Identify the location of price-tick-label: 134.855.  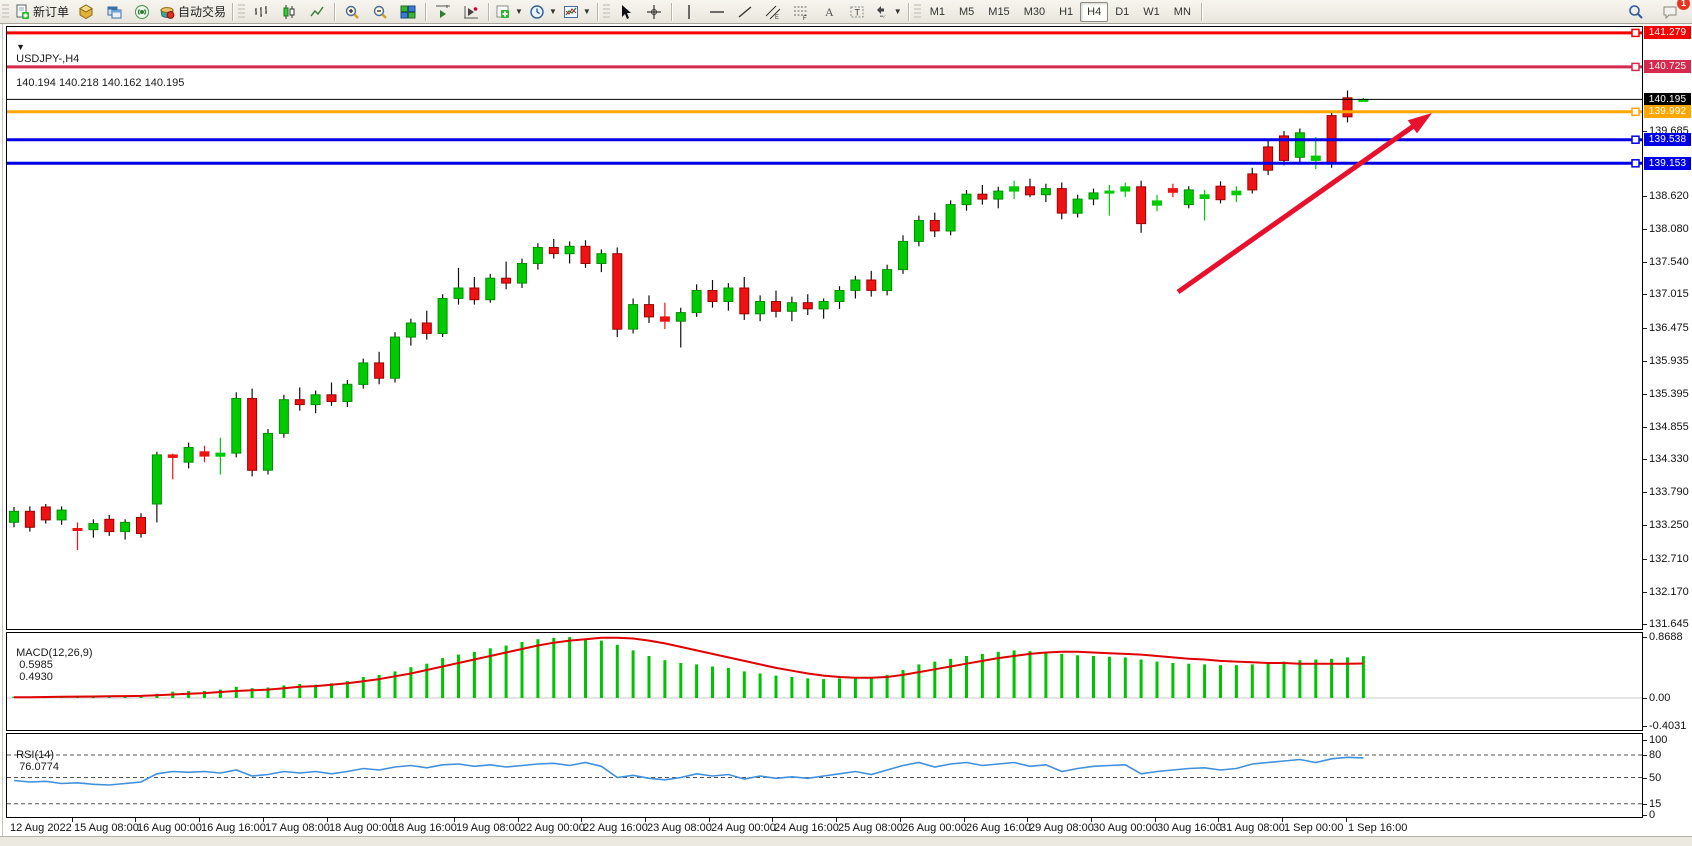
(1669, 427).